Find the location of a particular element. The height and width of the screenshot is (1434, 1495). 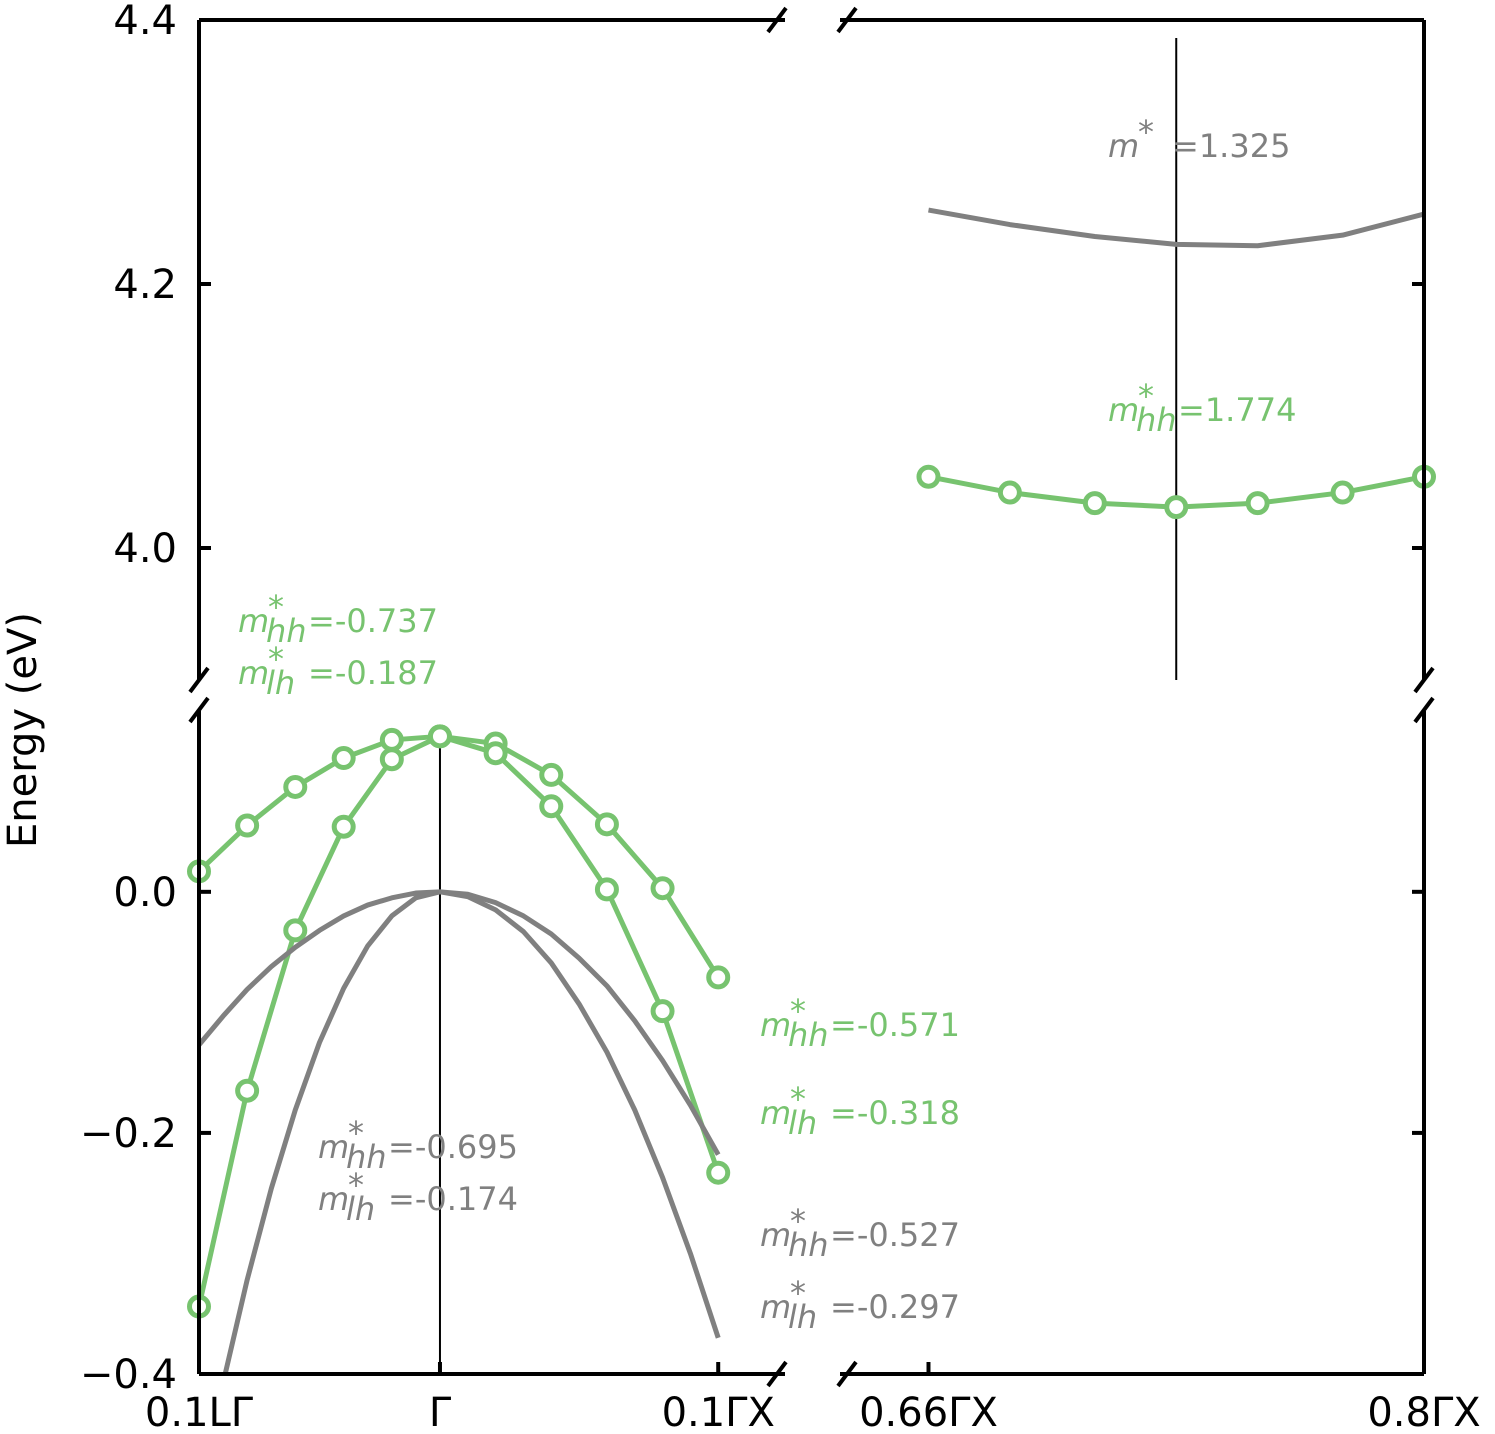

annotation-text: =-0.695 is located at coordinates (453, 1147).